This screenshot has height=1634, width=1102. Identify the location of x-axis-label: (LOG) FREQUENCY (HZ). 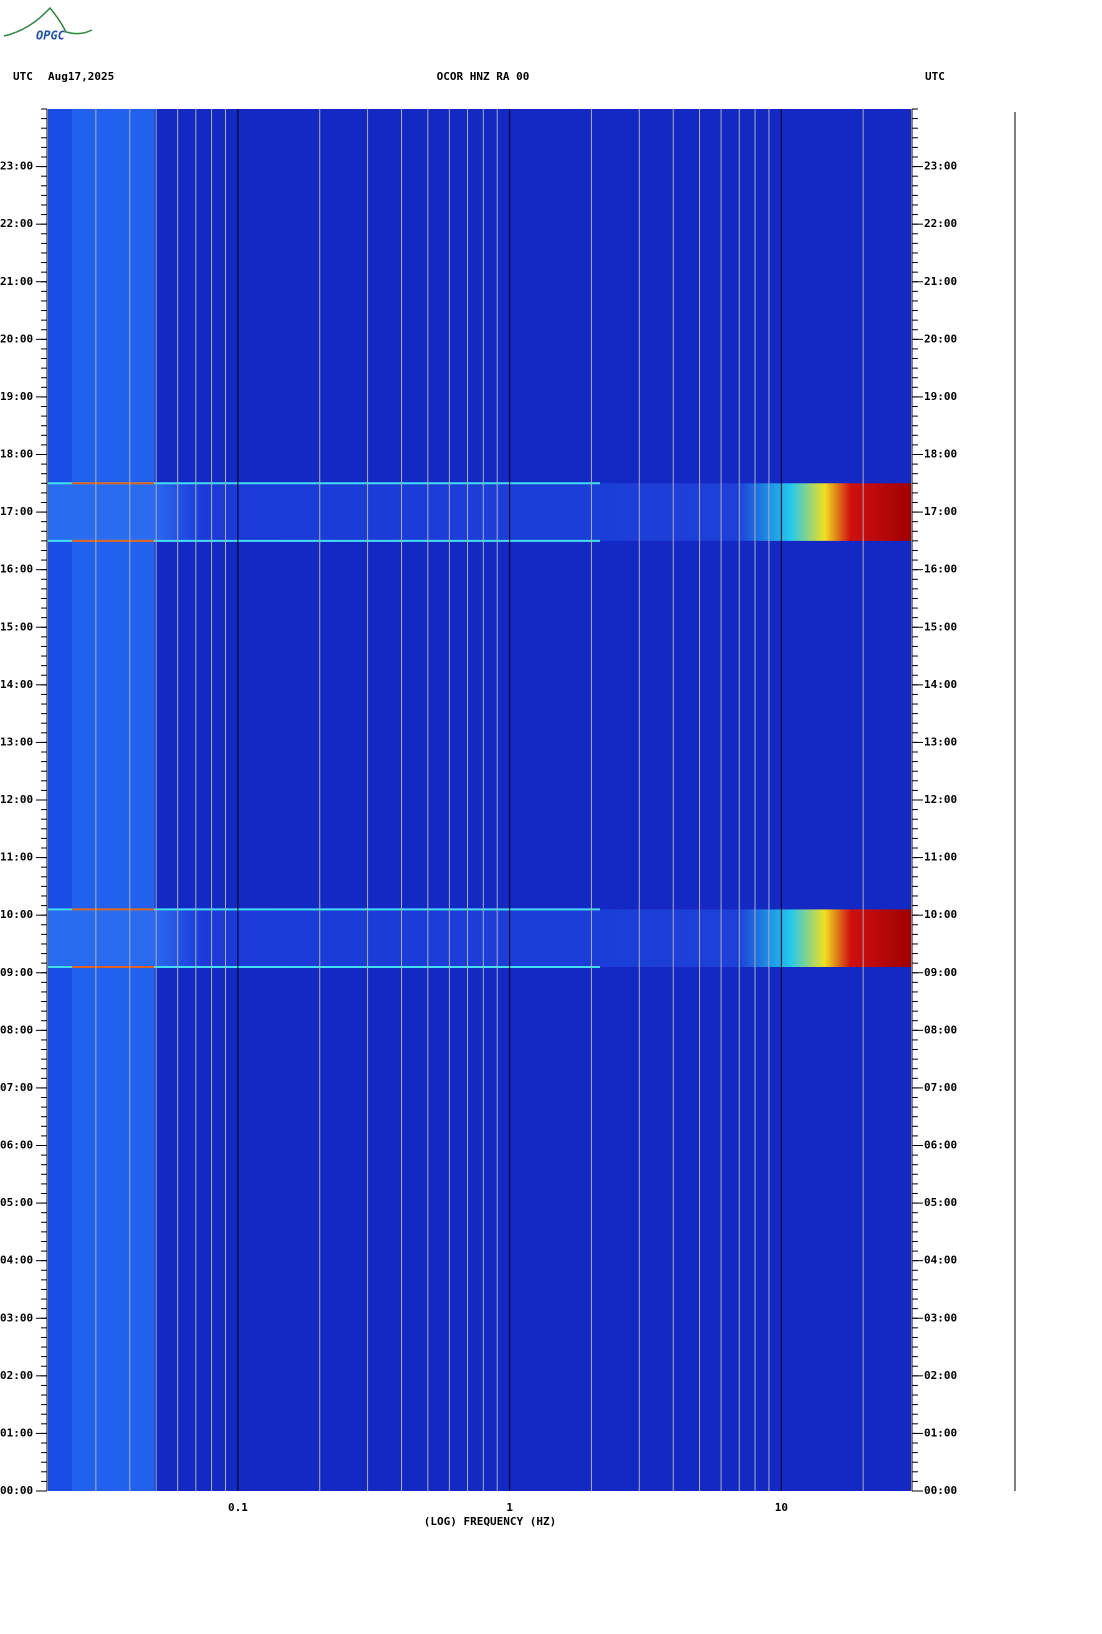
(490, 1521).